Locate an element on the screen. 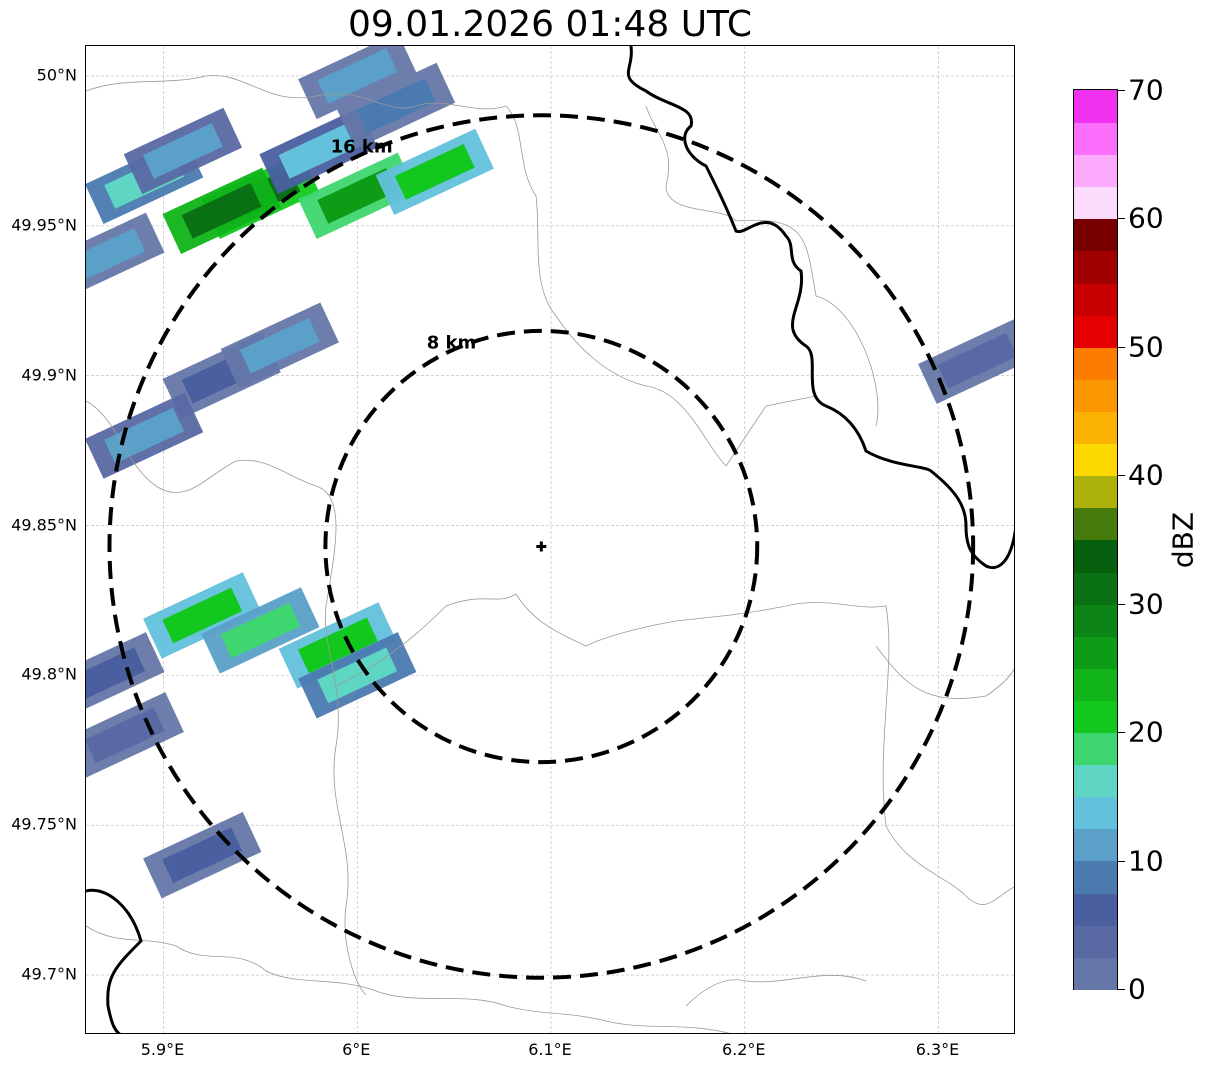 The image size is (1207, 1069). colorbar-tick-label: 20 is located at coordinates (1146, 732).